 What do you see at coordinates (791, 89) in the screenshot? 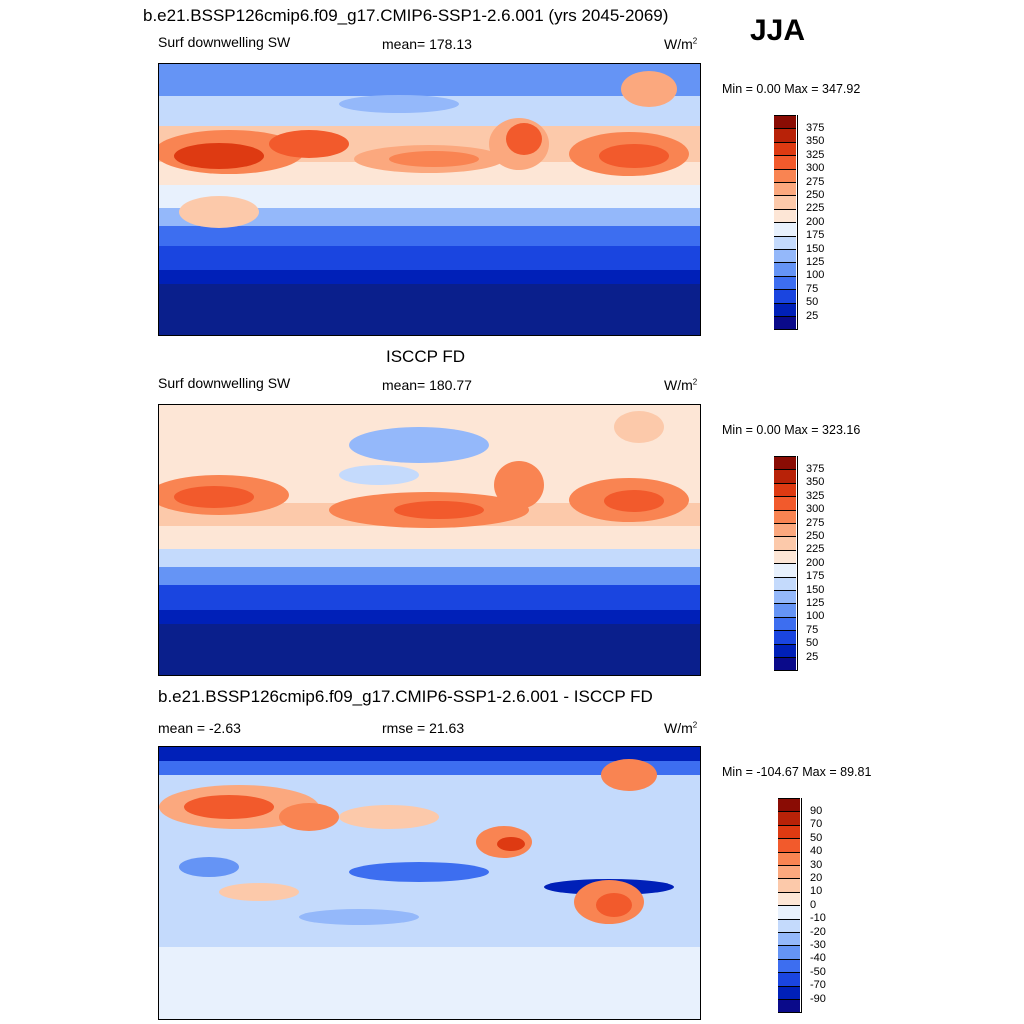
I see `panel-1-minmax: Min = 0.00 Max = 347.92` at bounding box center [791, 89].